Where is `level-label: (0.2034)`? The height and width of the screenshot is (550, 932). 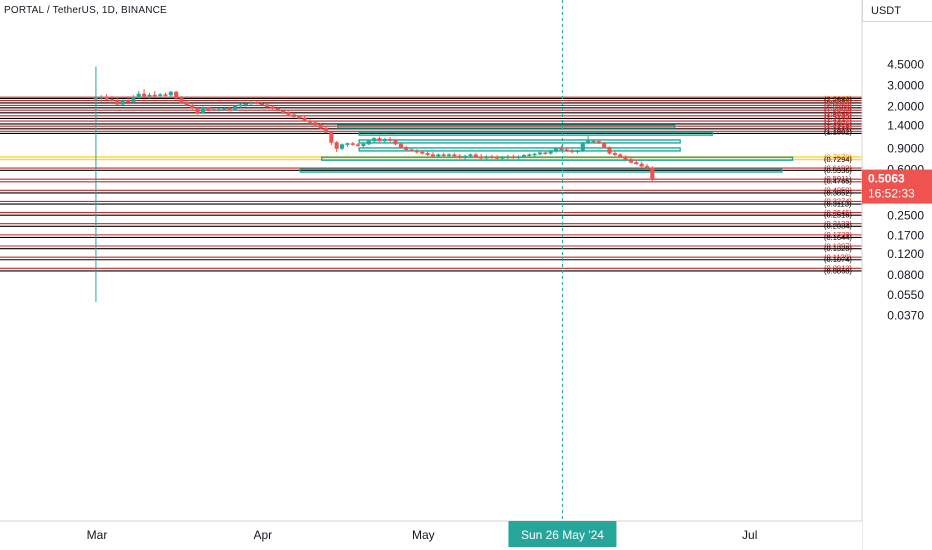 level-label: (0.2034) is located at coordinates (838, 226).